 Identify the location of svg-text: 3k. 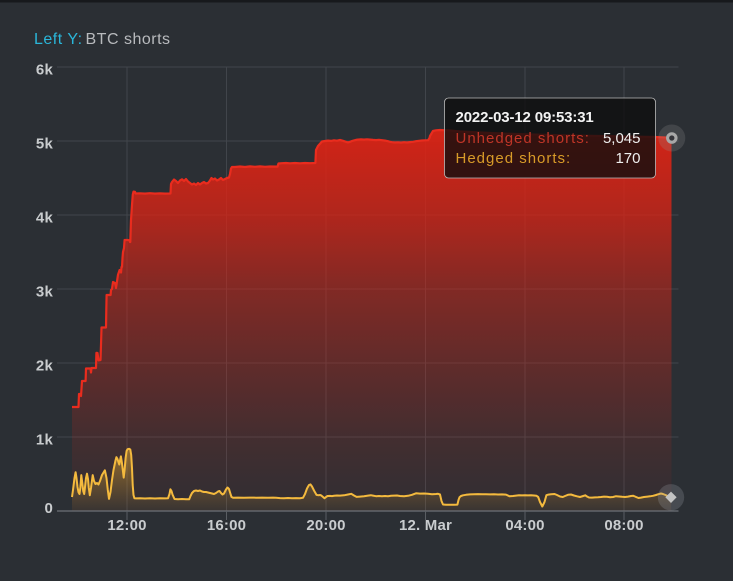
(45, 292).